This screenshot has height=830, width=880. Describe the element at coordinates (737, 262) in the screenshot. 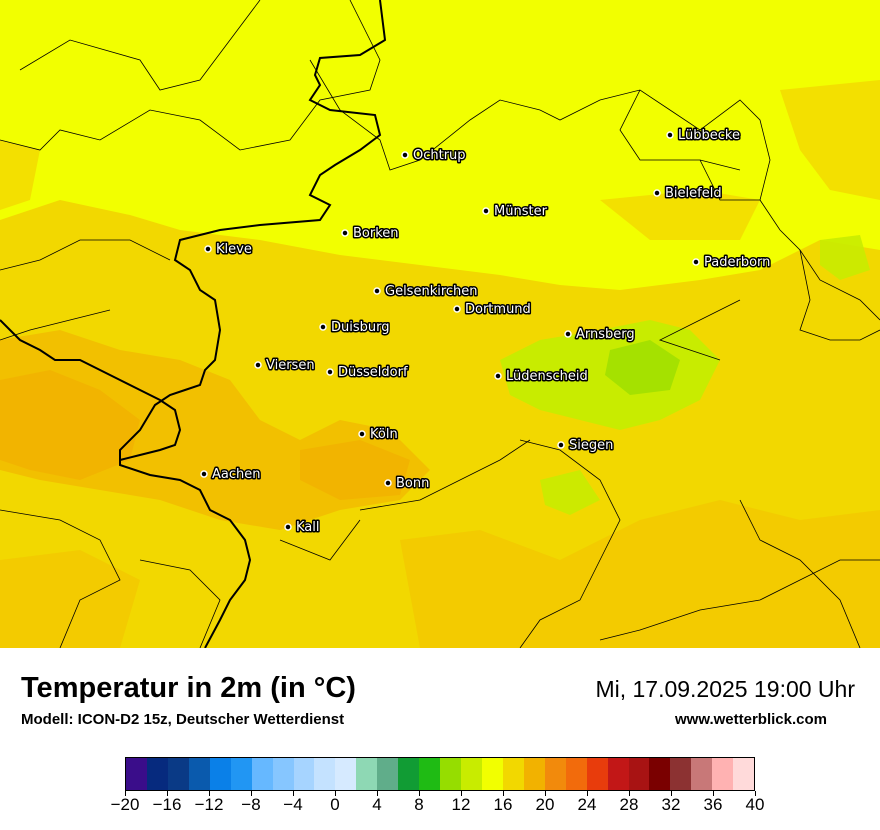

I see `city-label: Paderborn` at that location.